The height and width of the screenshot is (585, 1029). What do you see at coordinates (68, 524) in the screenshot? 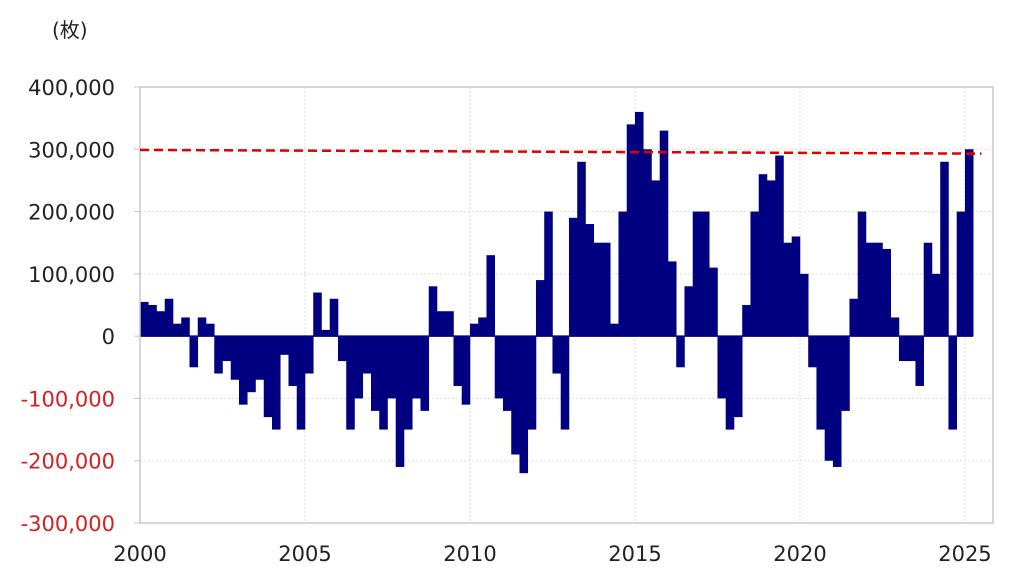
I see `y-tick-label: -300,000` at bounding box center [68, 524].